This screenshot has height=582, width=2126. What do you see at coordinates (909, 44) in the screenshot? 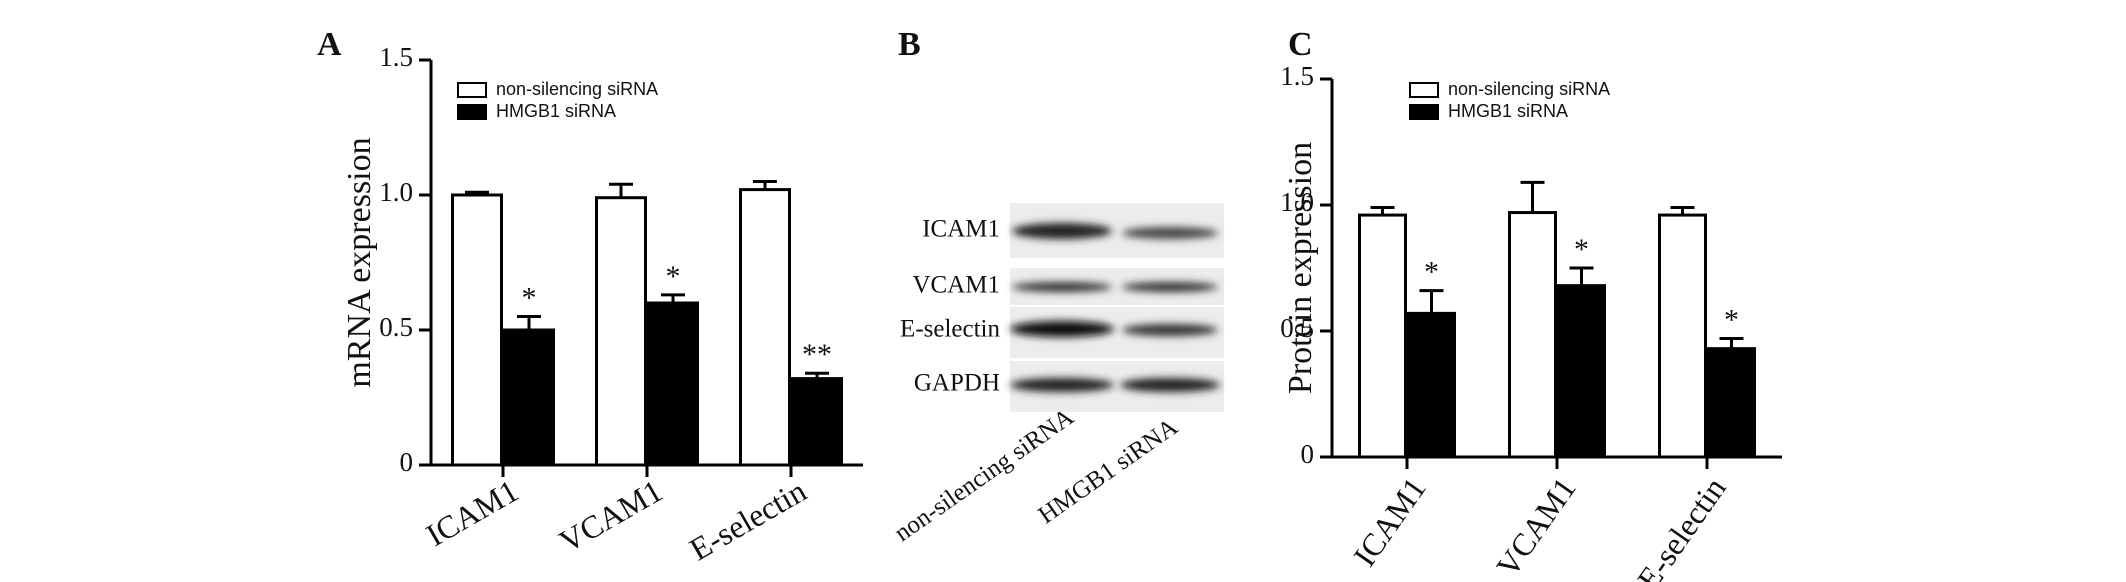
I see `panel-label: B` at bounding box center [909, 44].